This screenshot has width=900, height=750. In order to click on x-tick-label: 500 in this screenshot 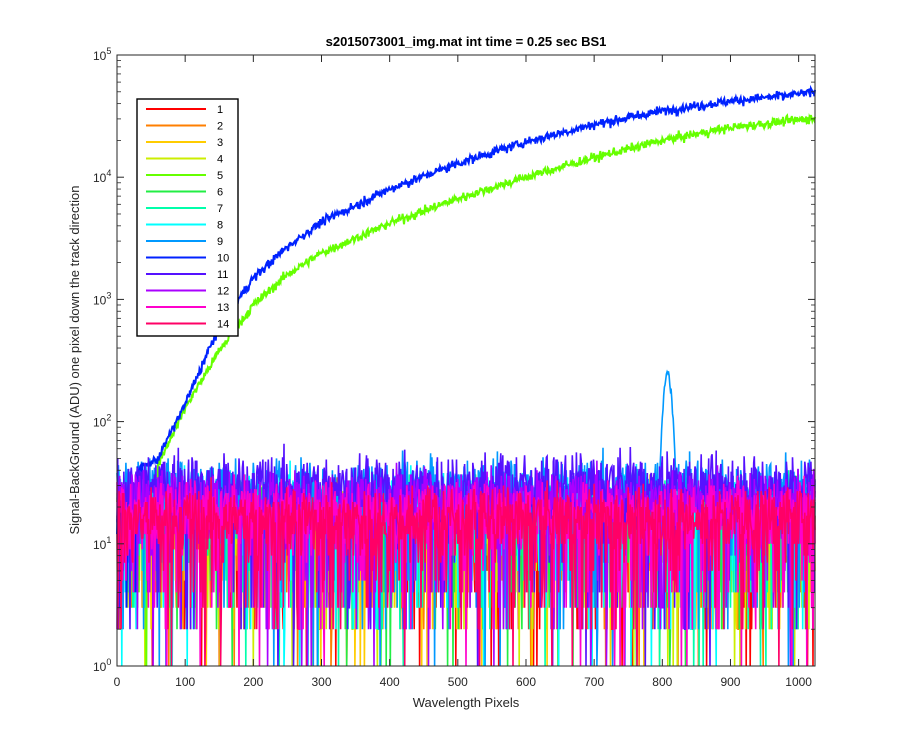, I will do `click(458, 682)`.